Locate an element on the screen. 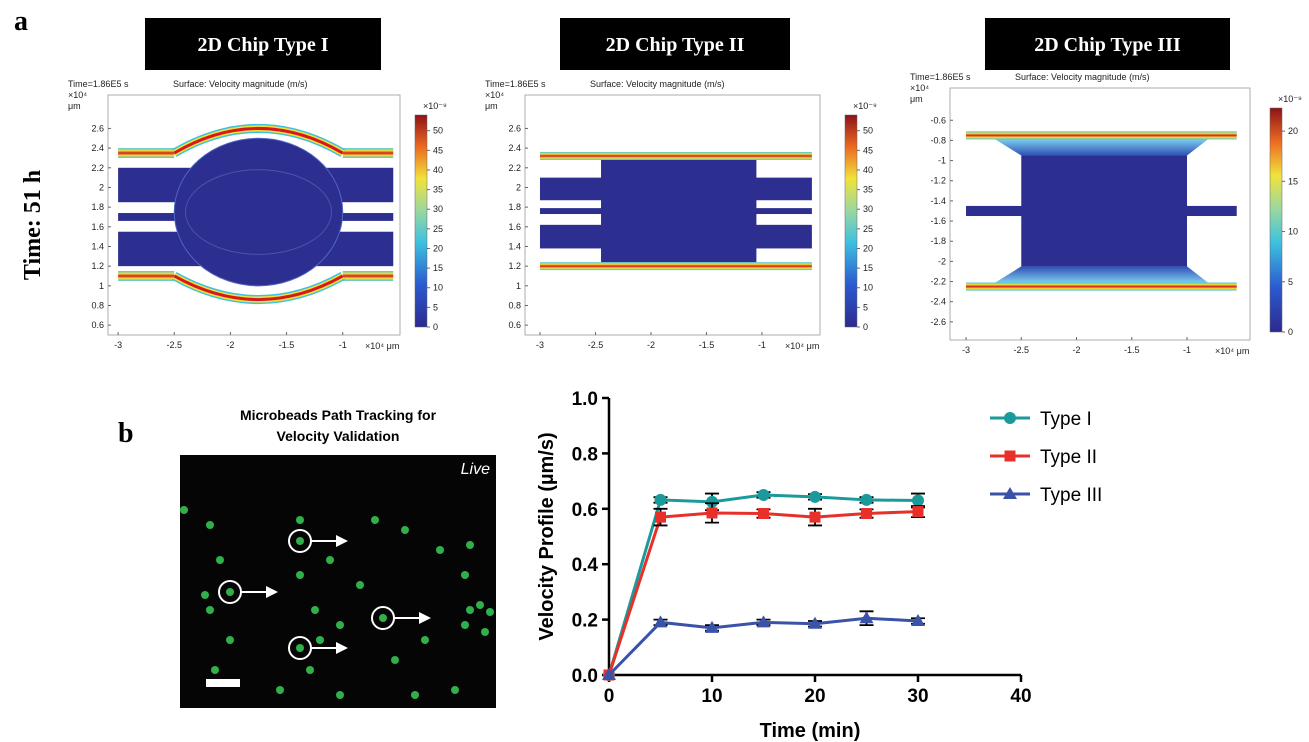 The image size is (1309, 742). image-title: Velocity Validation is located at coordinates (338, 436).